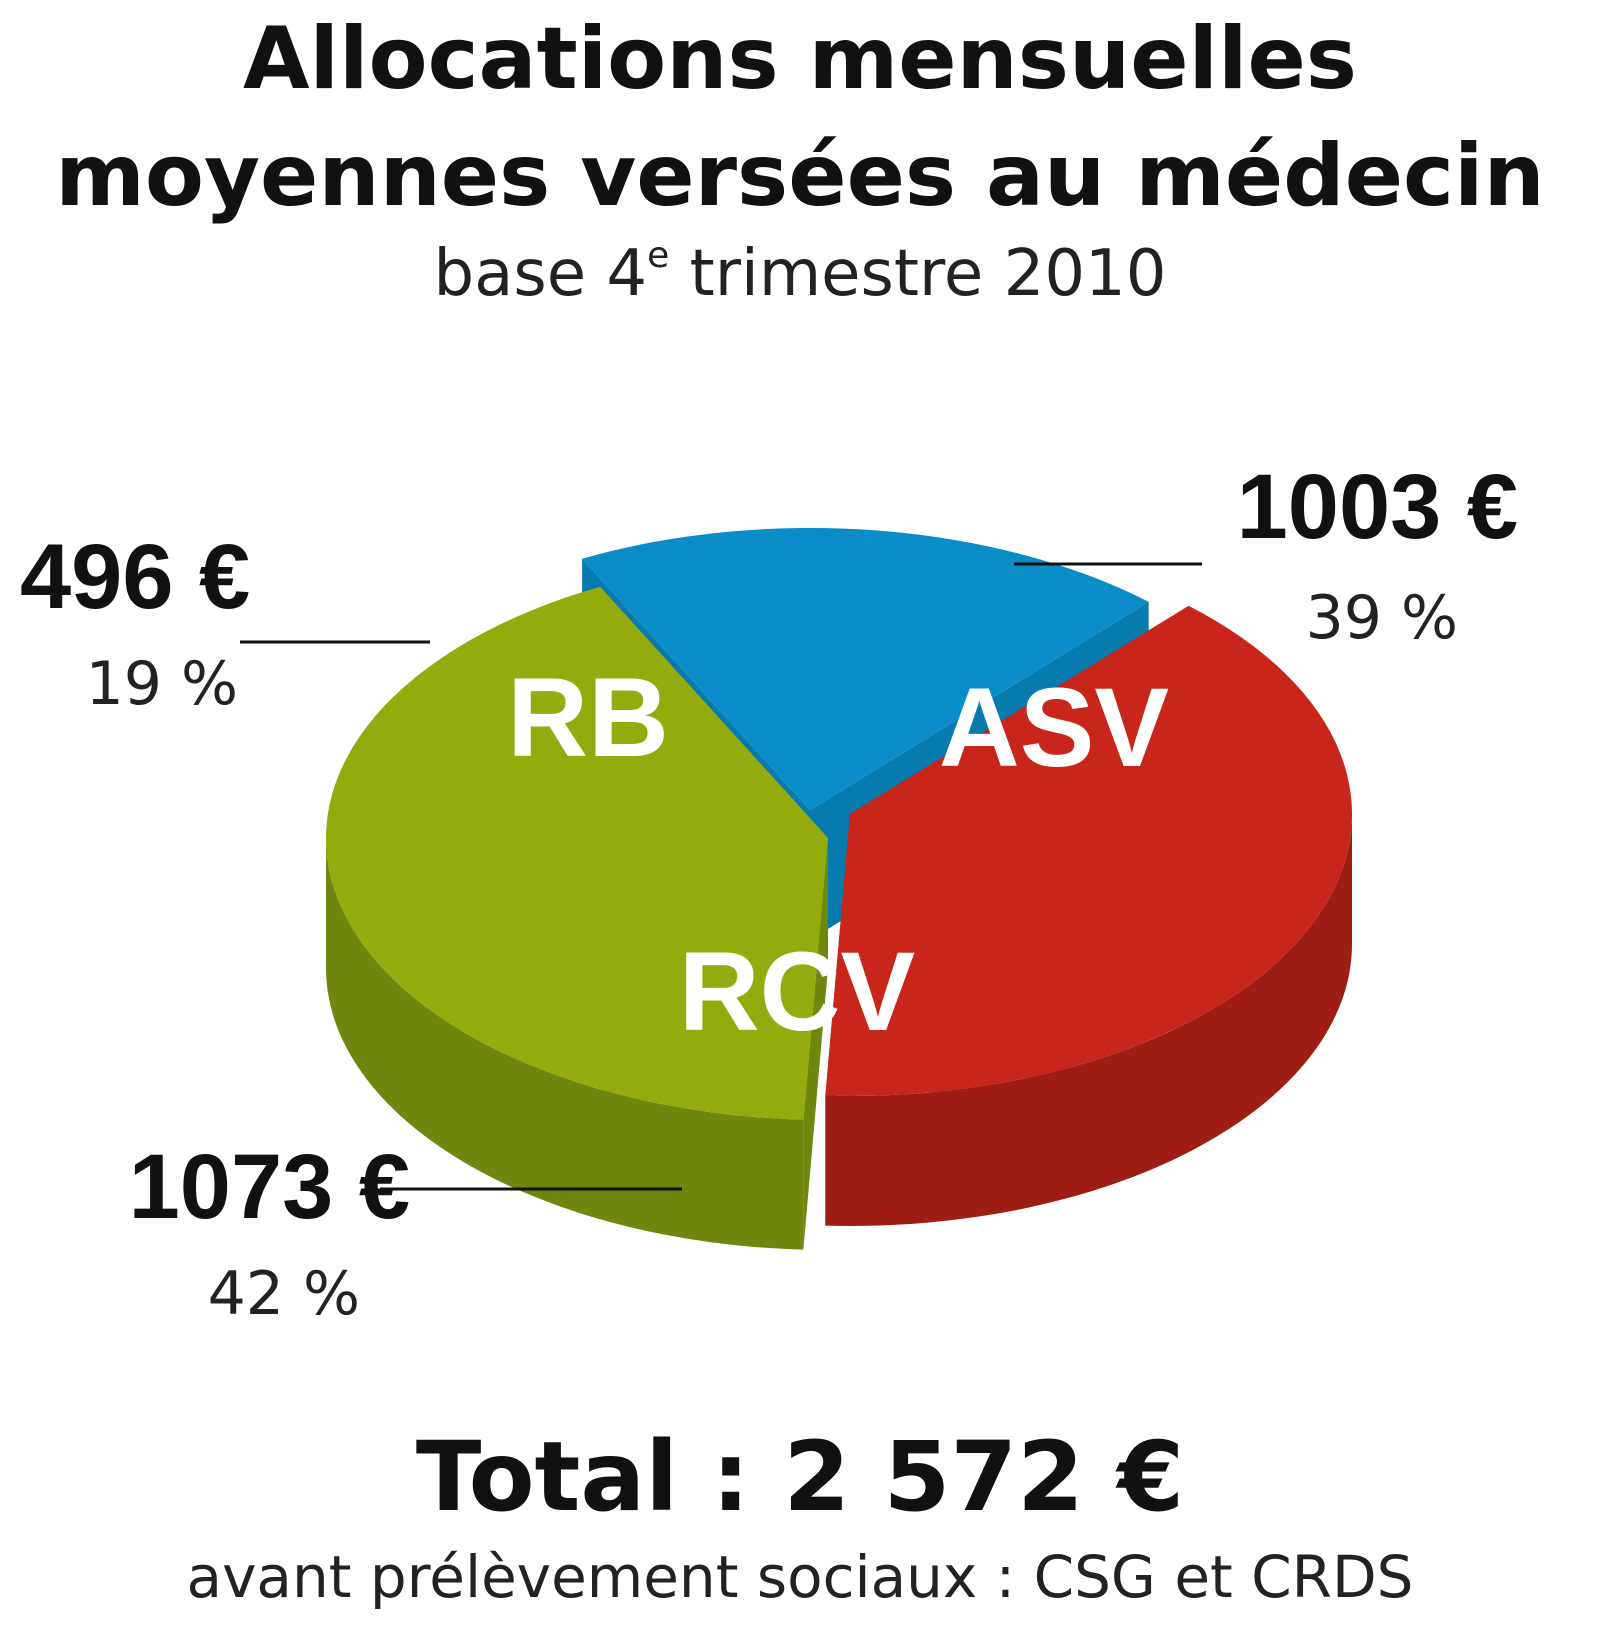  What do you see at coordinates (269, 1187) in the screenshot?
I see `rcv-value-label: 1073 €` at bounding box center [269, 1187].